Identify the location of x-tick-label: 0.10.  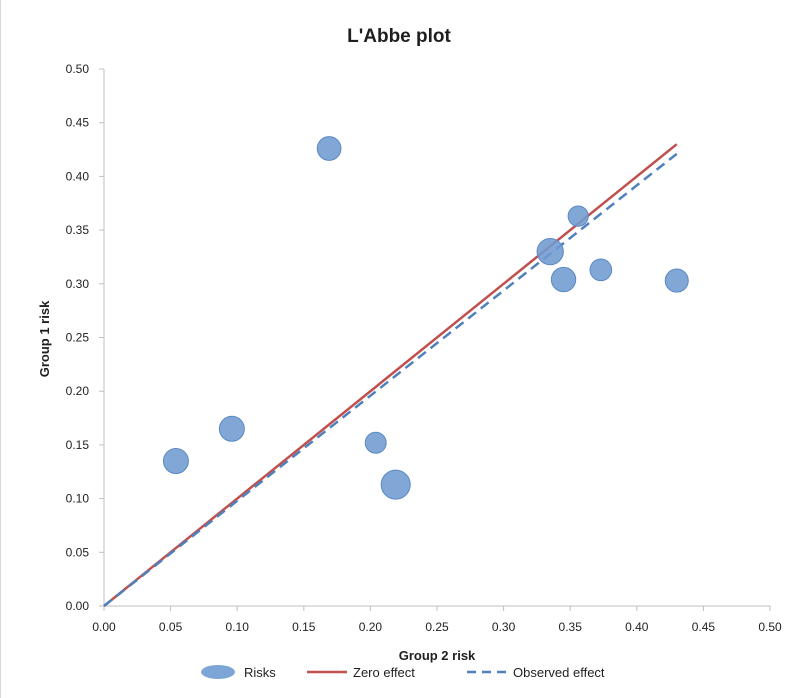
(238, 627).